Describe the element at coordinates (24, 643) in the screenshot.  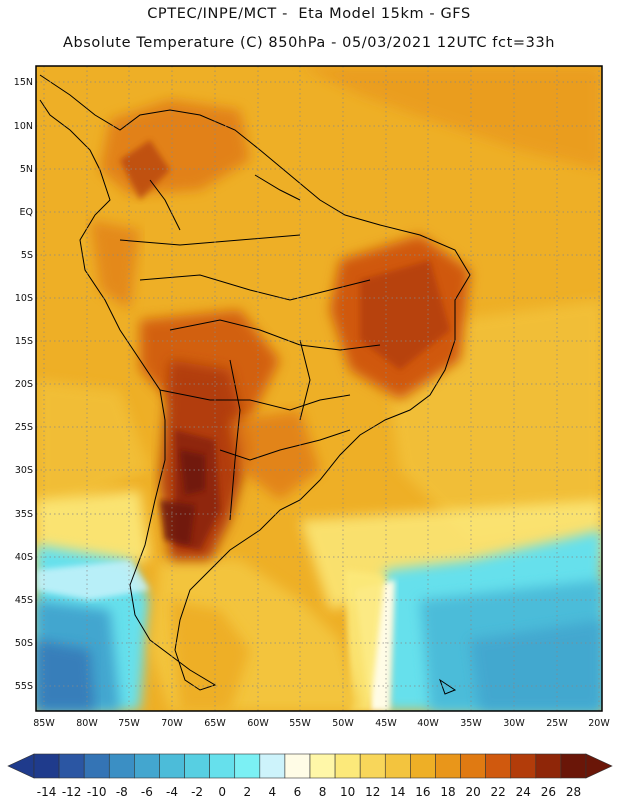
I see `lat-label: 50S` at that location.